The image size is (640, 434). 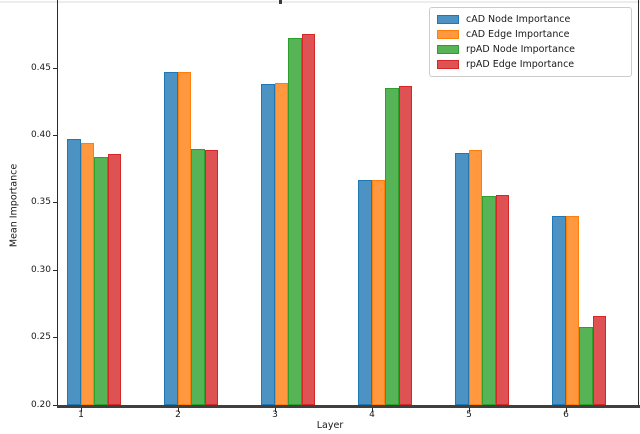 I want to click on legend-row: rpAD Node Importance, so click(x=530, y=49).